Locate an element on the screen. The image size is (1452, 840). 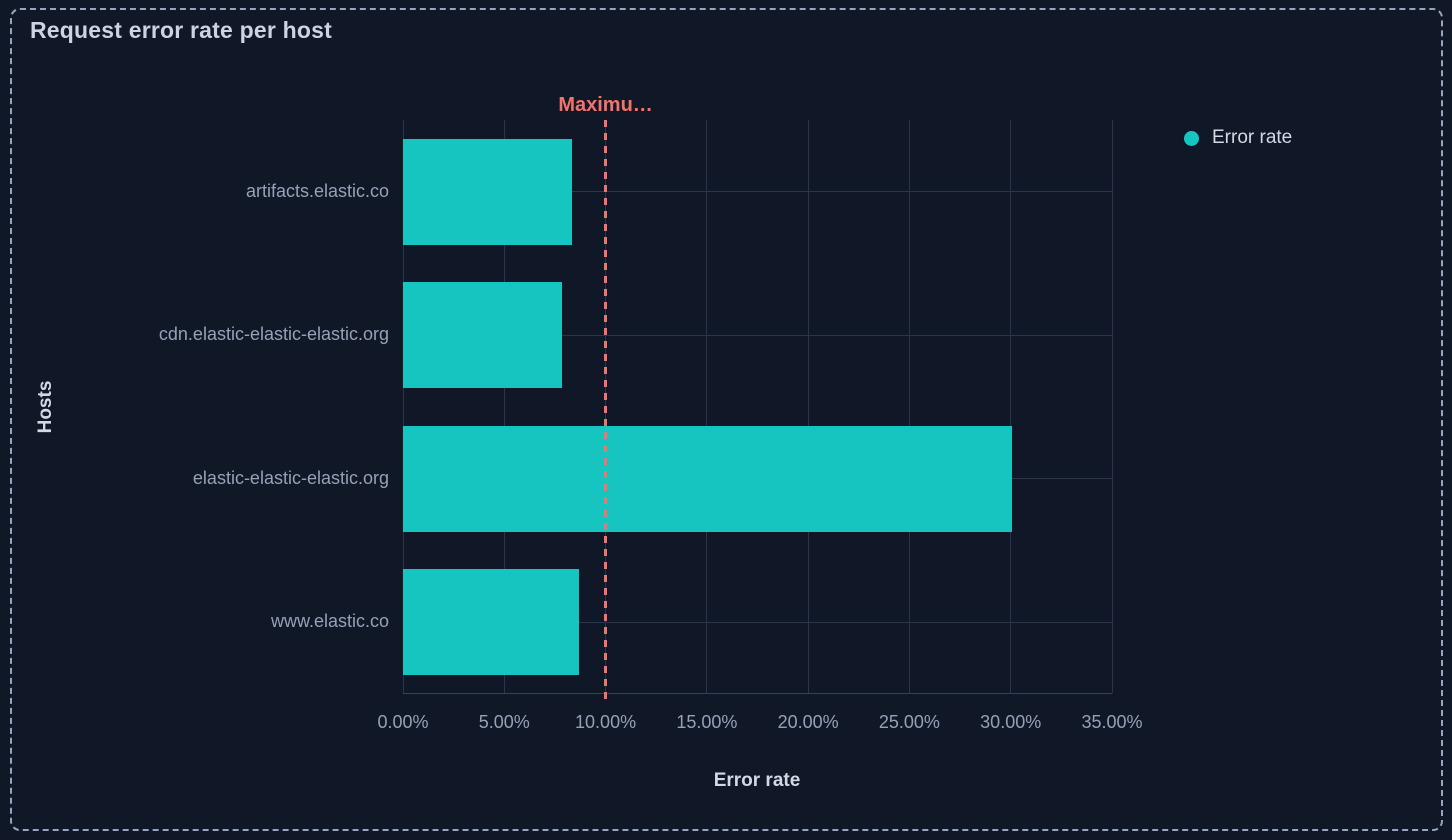
x-axis-tick-label: 15.00% is located at coordinates (707, 722).